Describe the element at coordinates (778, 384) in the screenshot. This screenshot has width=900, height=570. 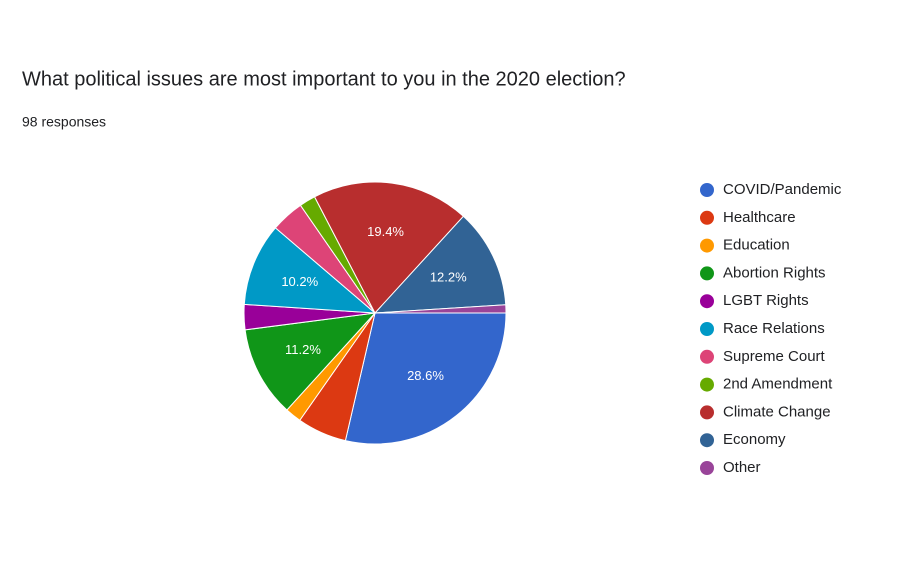
I see `legend-label: 2nd Amendment` at that location.